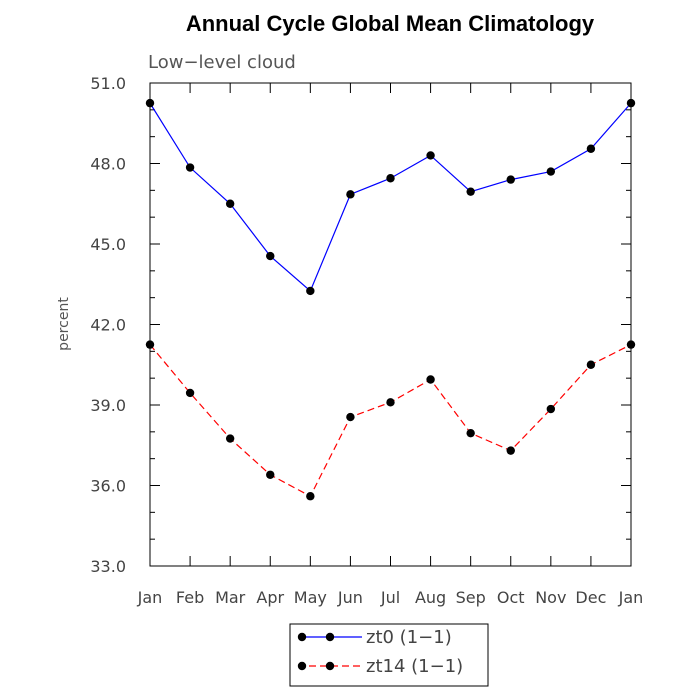 This screenshot has height=700, width=700. What do you see at coordinates (430, 597) in the screenshot?
I see `x-tick-label: Aug` at bounding box center [430, 597].